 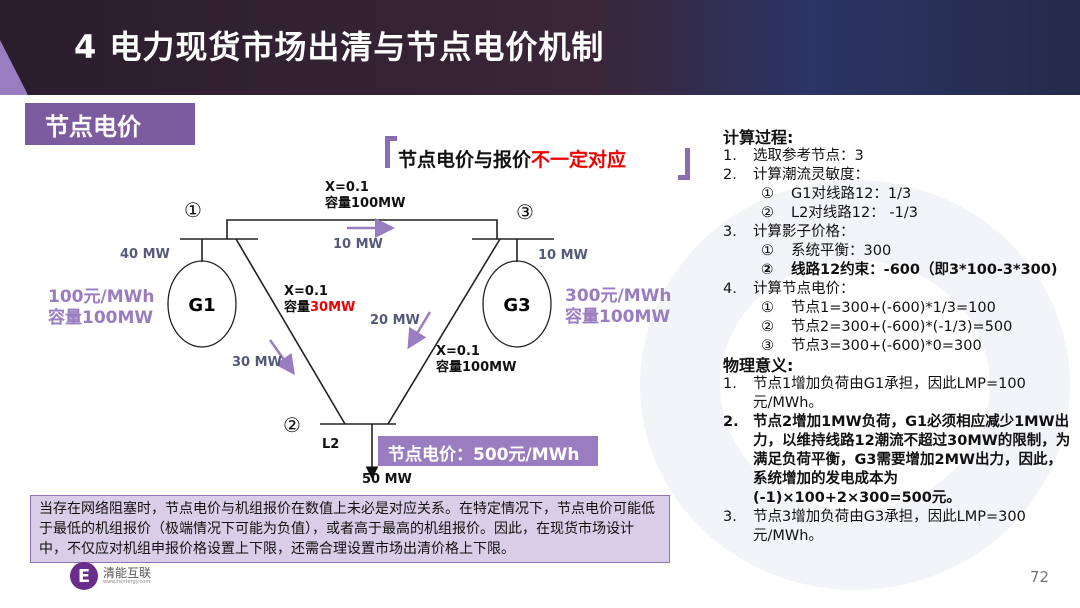 I want to click on list-item: ② L2对线路12： -1/3, so click(x=898, y=213).